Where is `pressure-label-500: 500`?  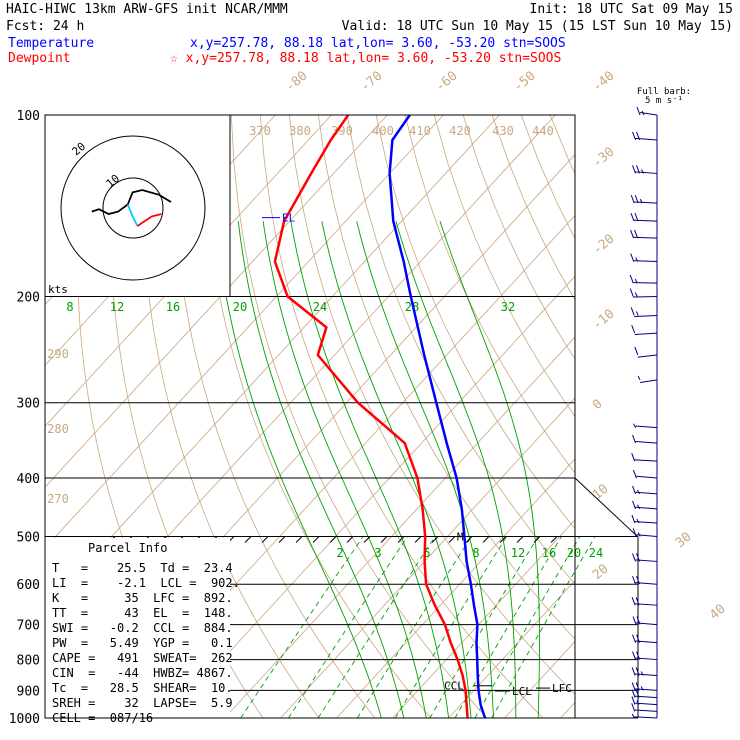 pressure-label-500: 500 is located at coordinates (28, 537).